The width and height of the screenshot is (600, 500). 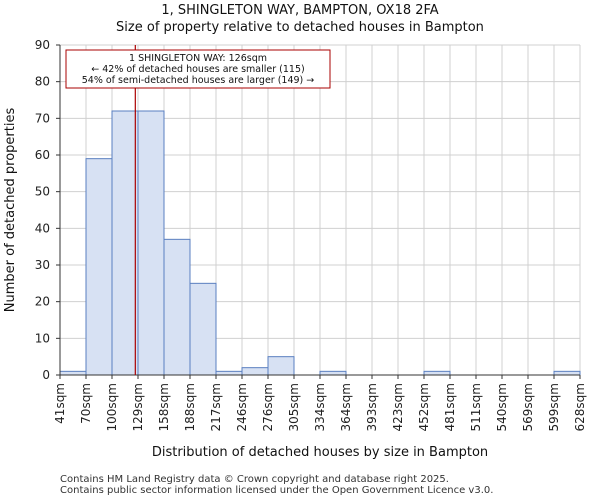 What do you see at coordinates (528, 407) in the screenshot?
I see `x-tick-label: 569sqm` at bounding box center [528, 407].